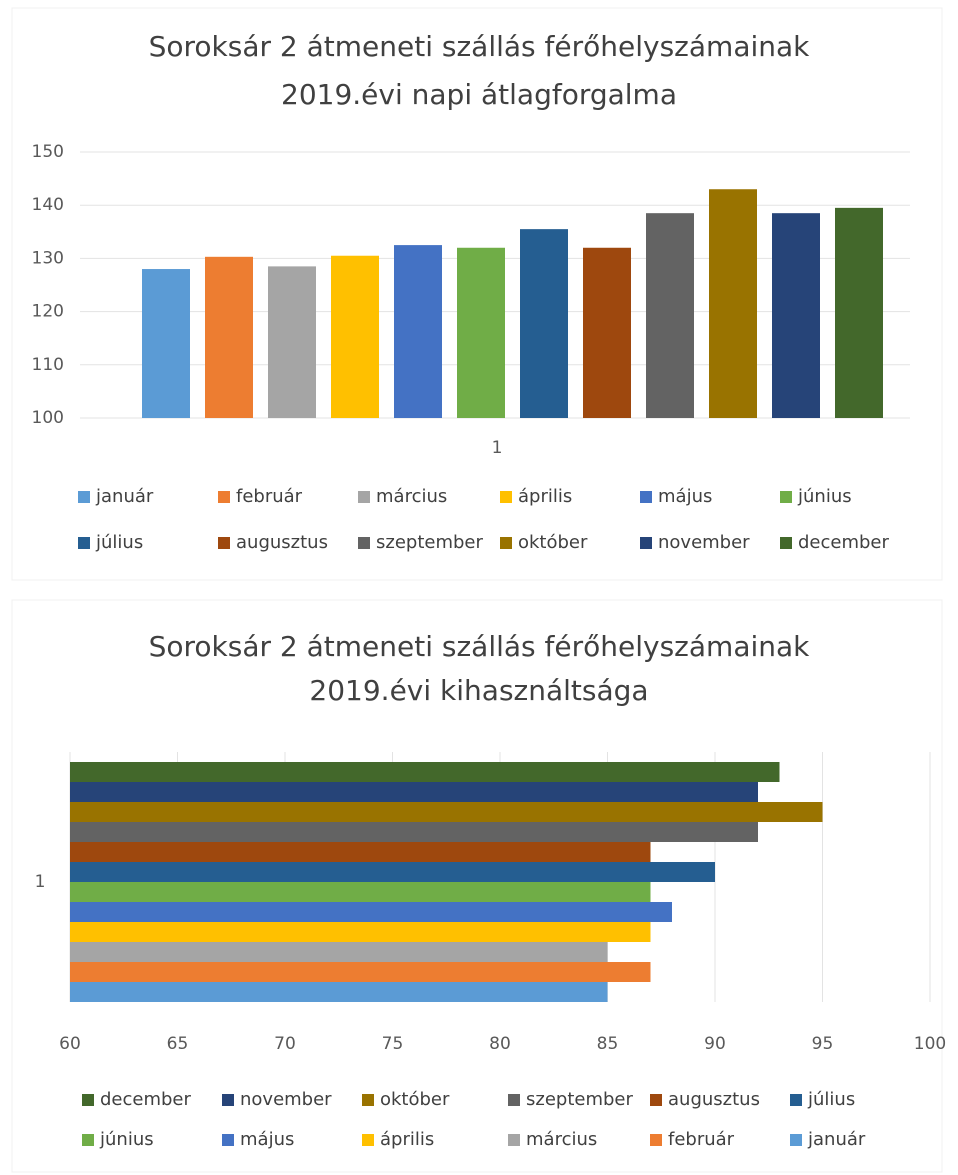  What do you see at coordinates (930, 1044) in the screenshot?
I see `x-tick-label: 100` at bounding box center [930, 1044].